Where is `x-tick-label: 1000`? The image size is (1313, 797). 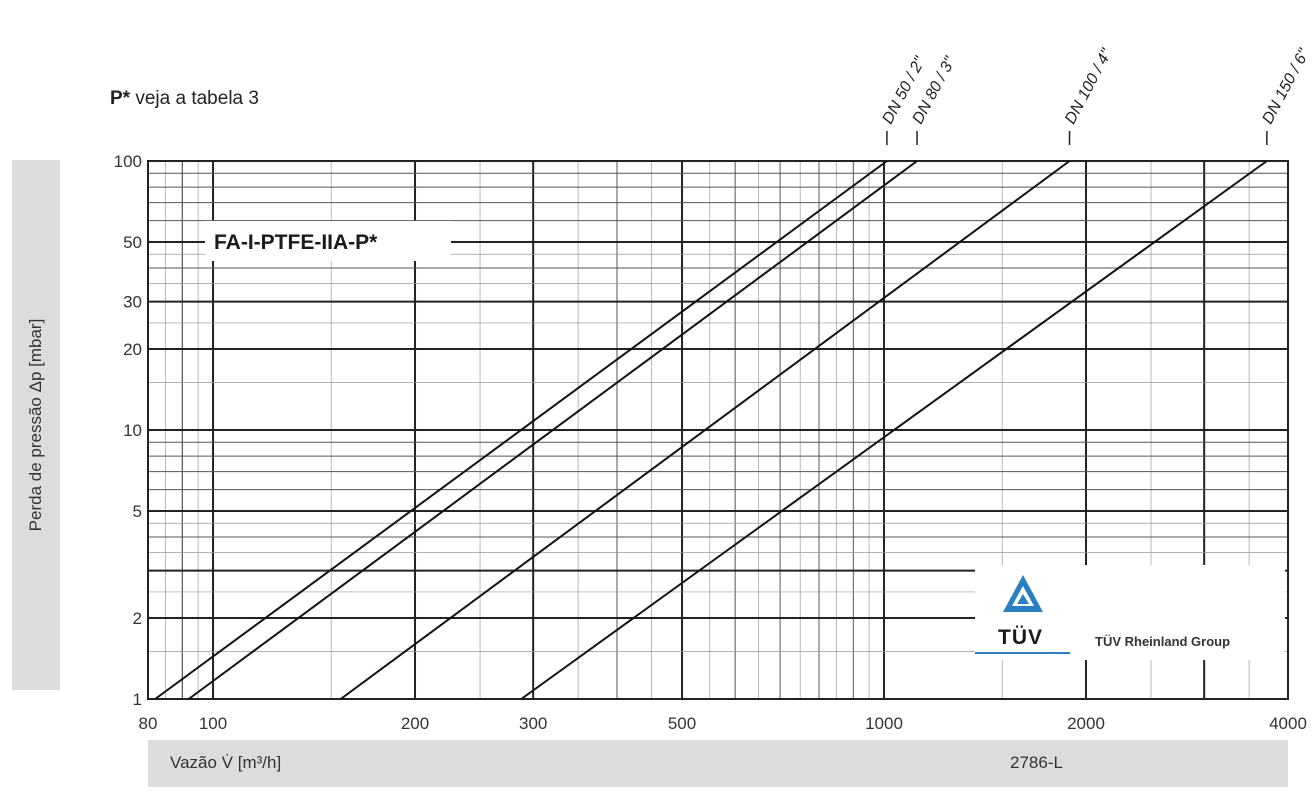 x-tick-label: 1000 is located at coordinates (884, 723).